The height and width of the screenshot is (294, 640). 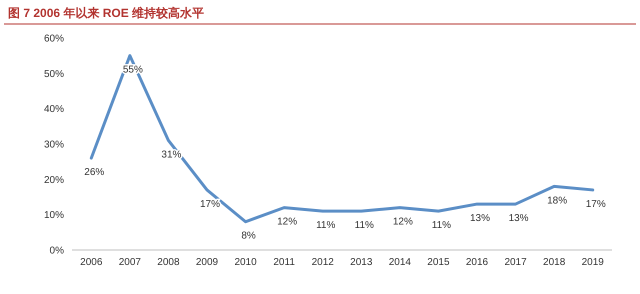 I want to click on value-label: 18%, so click(x=557, y=200).